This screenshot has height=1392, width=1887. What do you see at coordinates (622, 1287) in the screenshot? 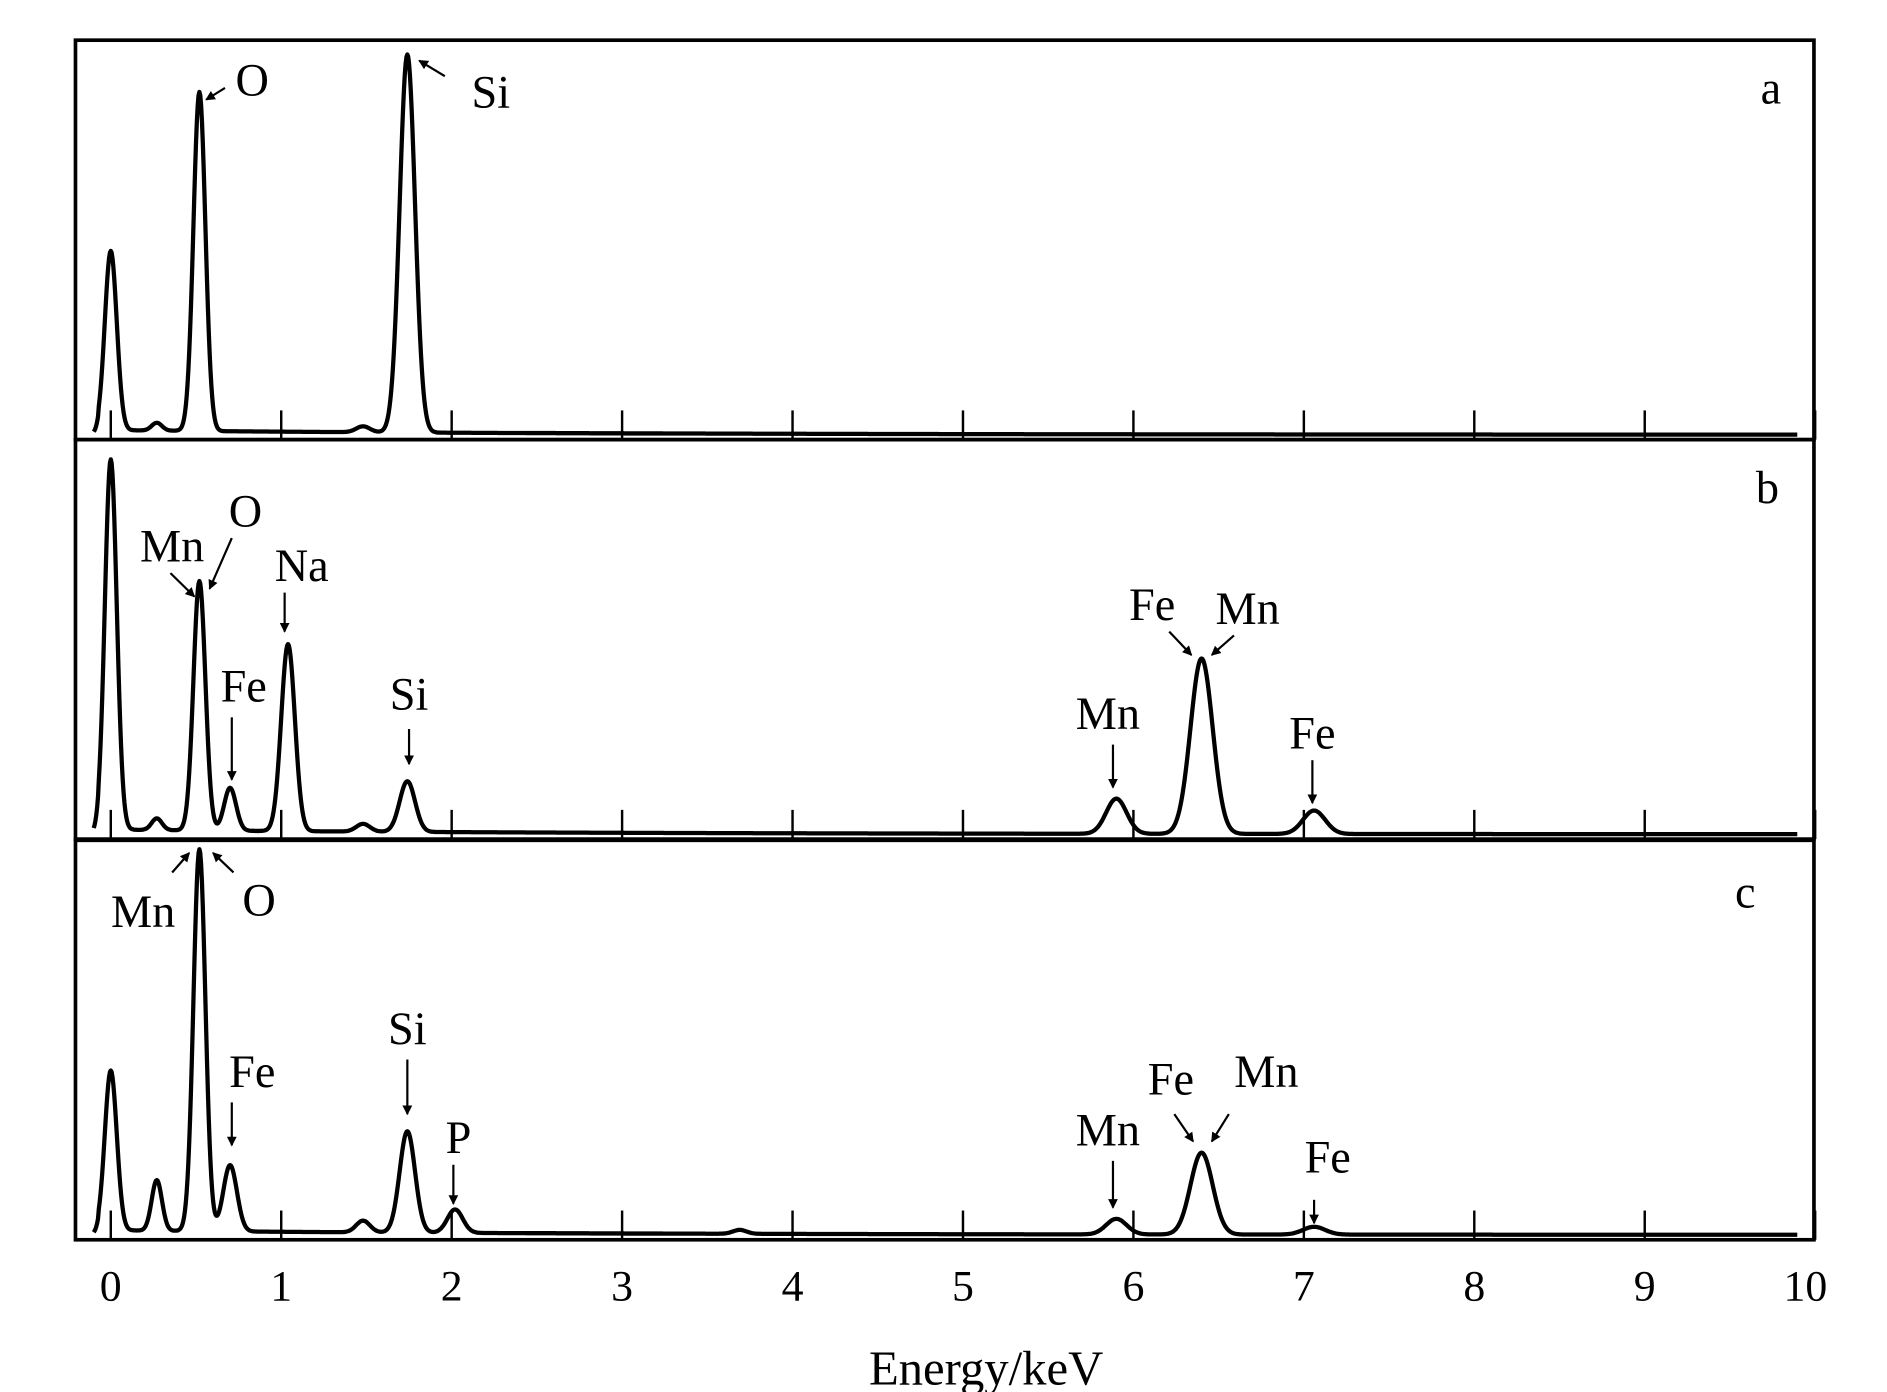
I see `x-tick-label: 3` at bounding box center [622, 1287].